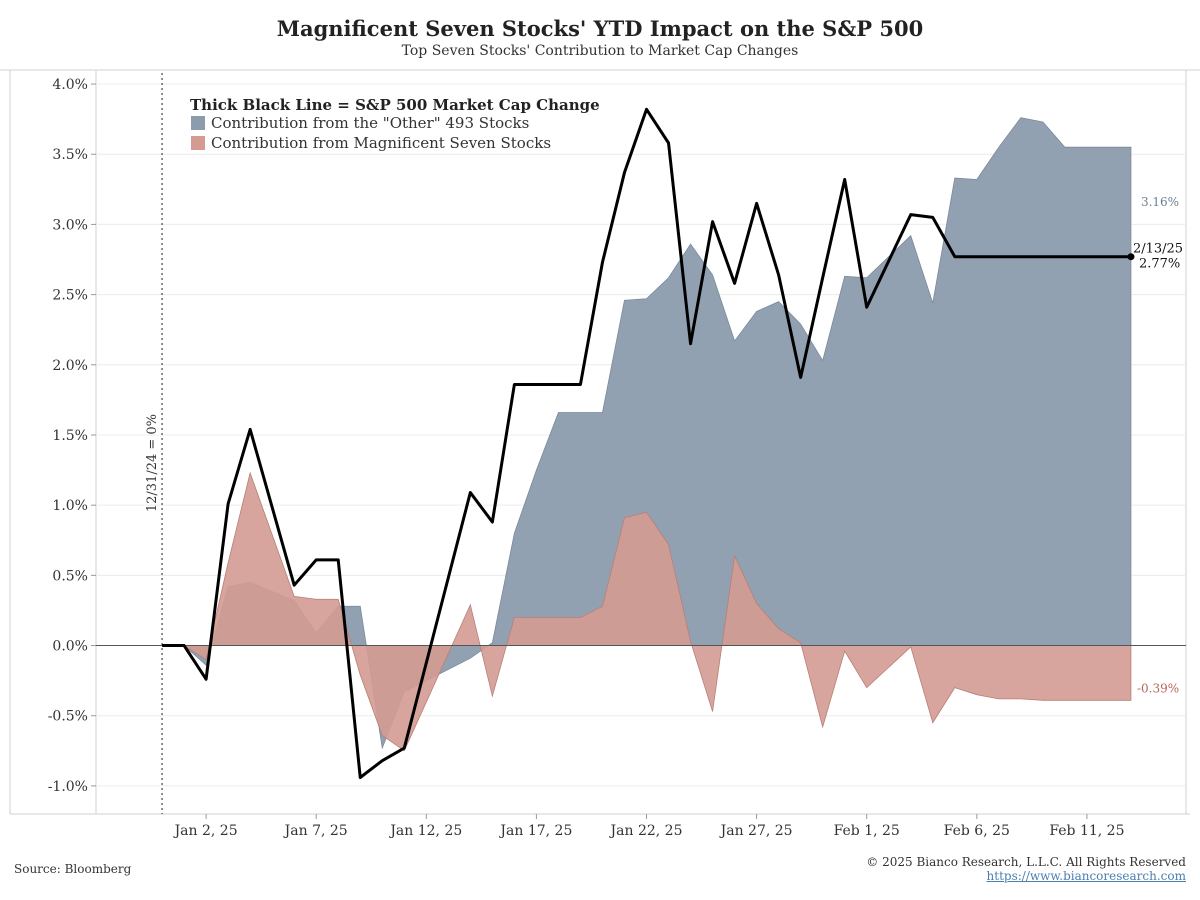 Image resolution: width=1200 pixels, height=900 pixels. What do you see at coordinates (70, 506) in the screenshot?
I see `y-tick-label: 1.0%` at bounding box center [70, 506].